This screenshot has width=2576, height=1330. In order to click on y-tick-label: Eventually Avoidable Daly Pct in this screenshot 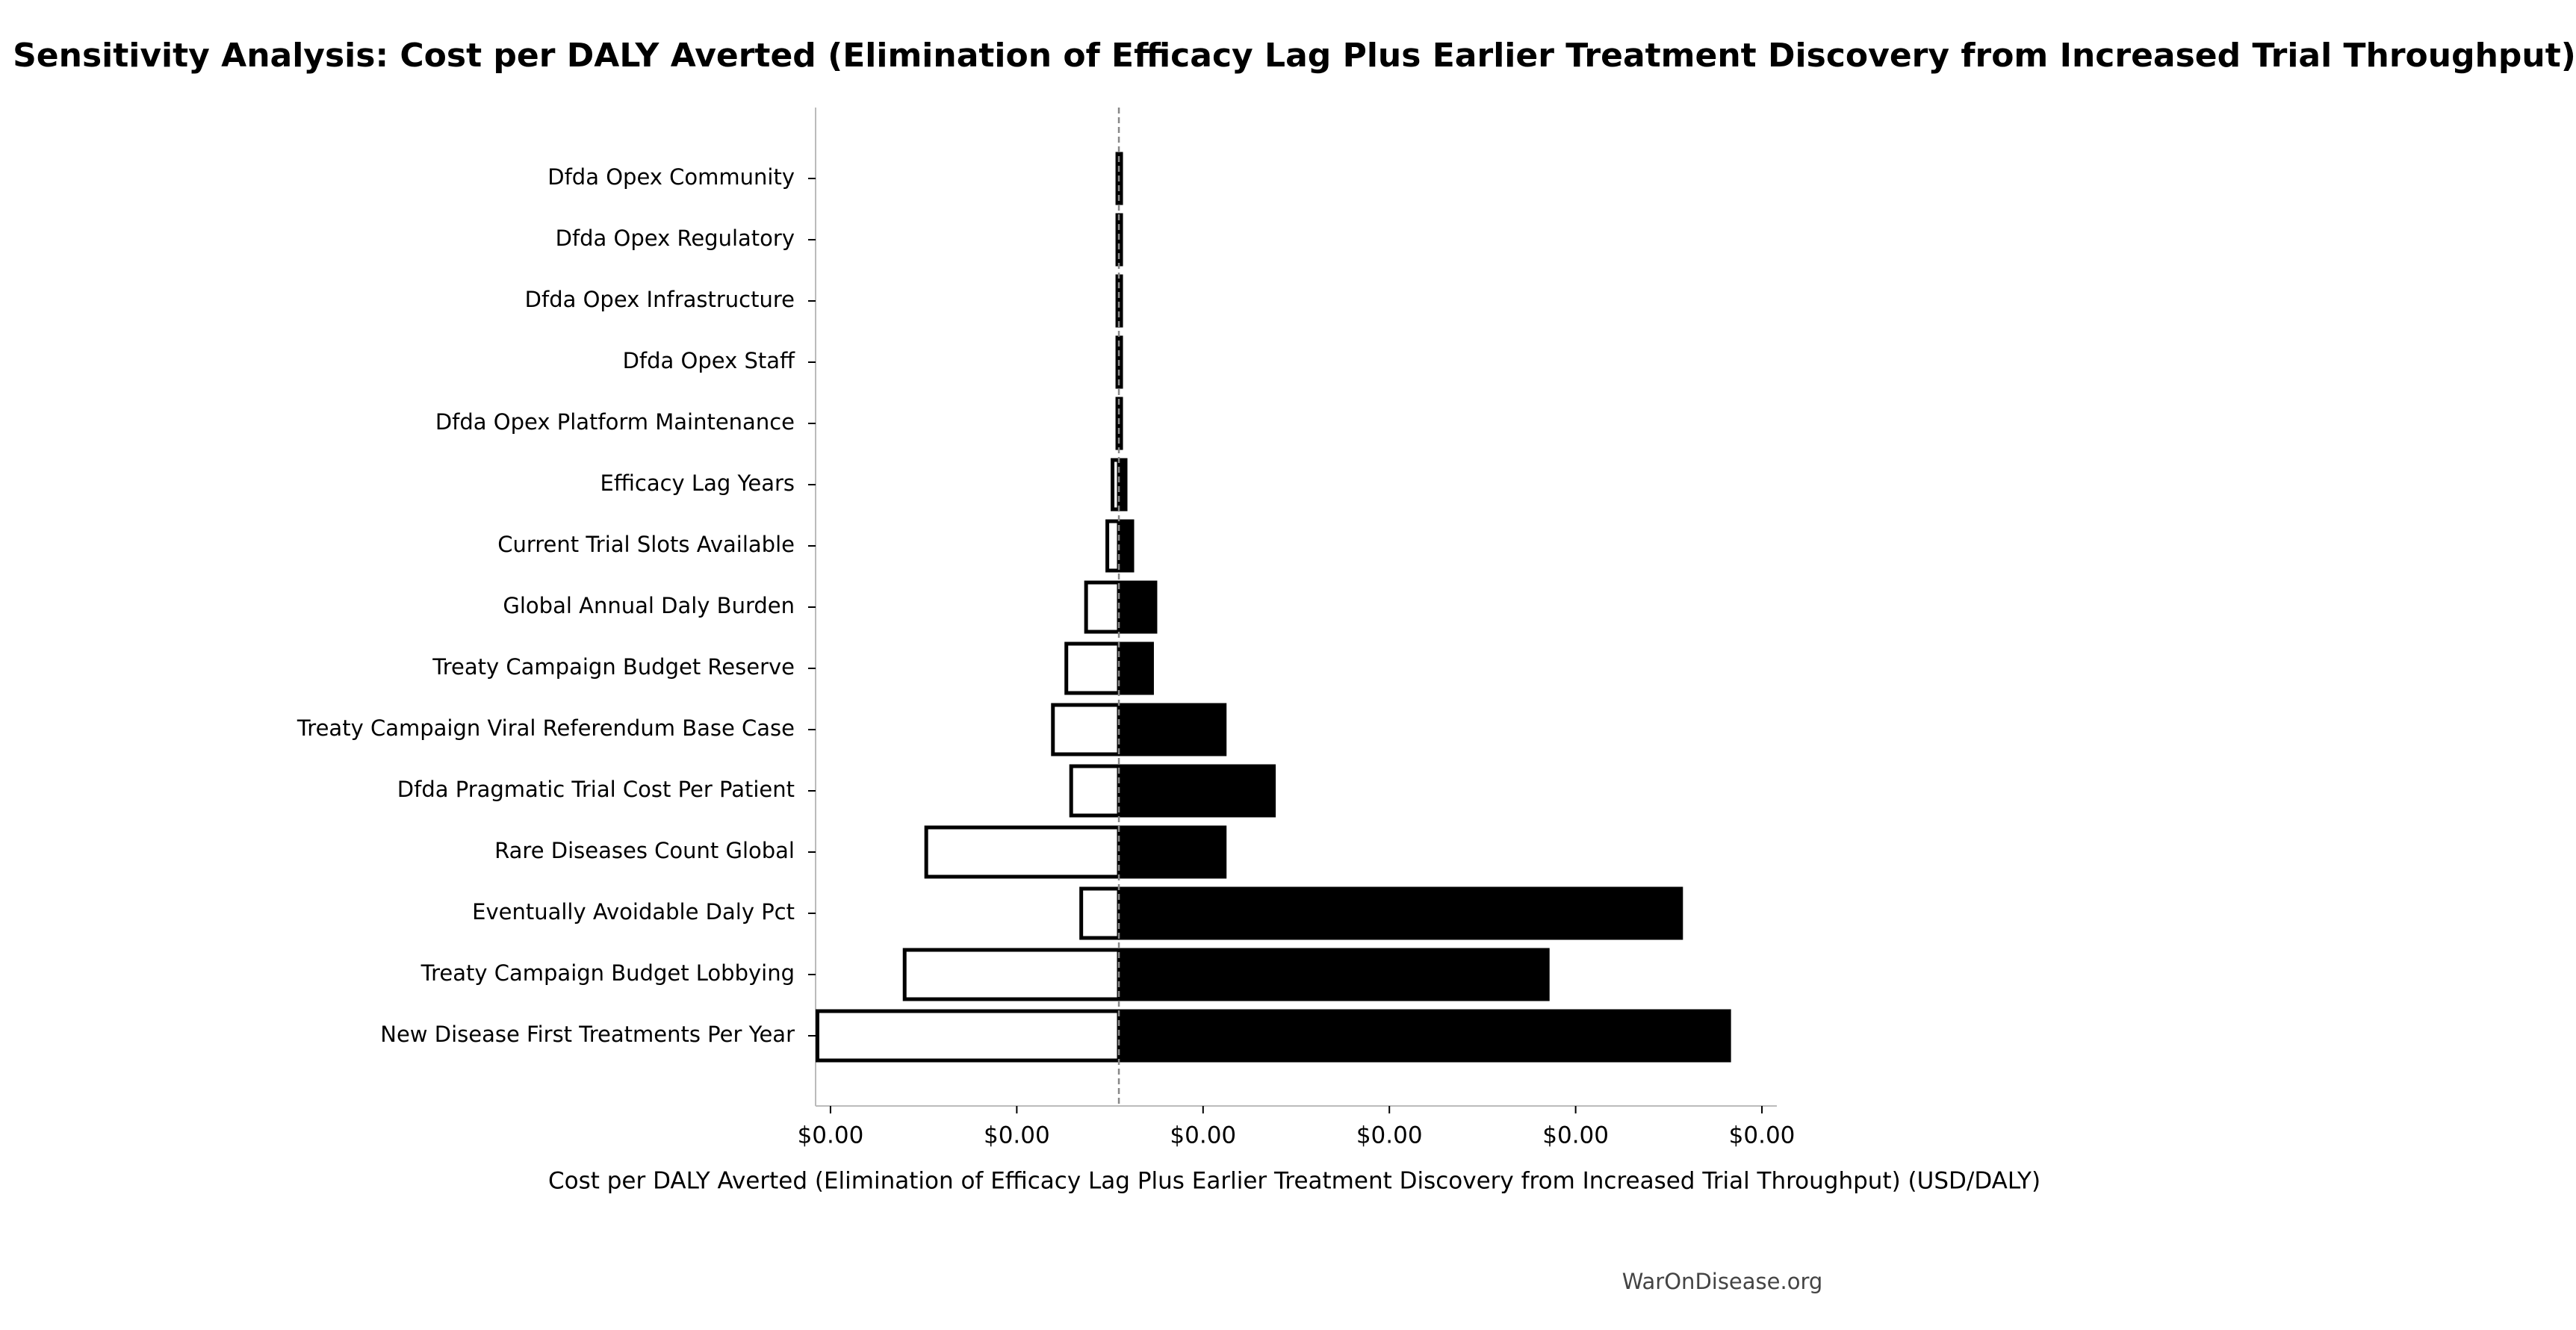, I will do `click(633, 912)`.